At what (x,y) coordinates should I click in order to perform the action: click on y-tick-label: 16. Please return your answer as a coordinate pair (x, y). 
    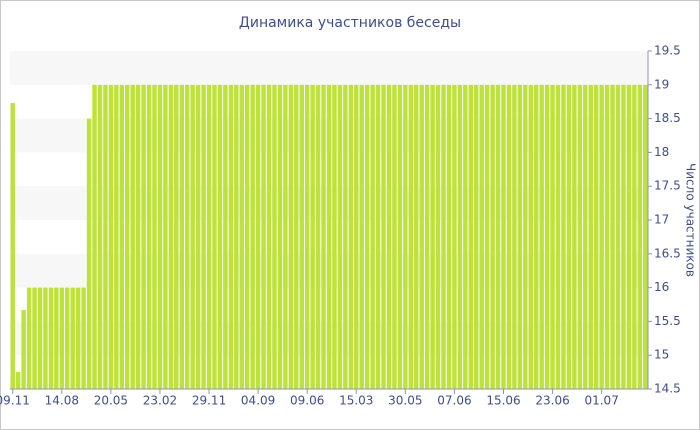
    Looking at the image, I should click on (661, 287).